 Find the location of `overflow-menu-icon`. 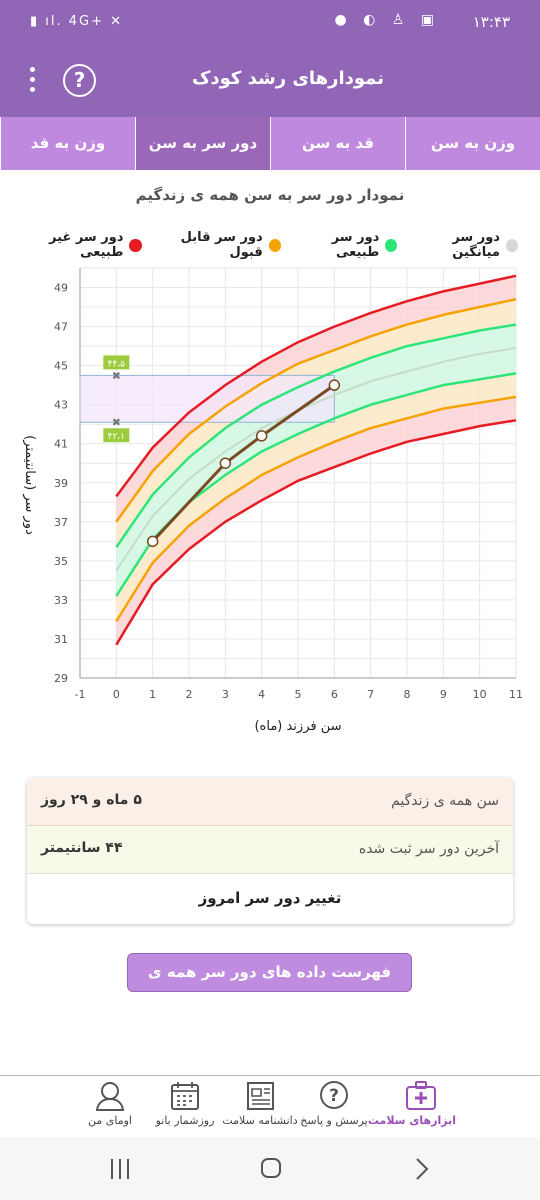

overflow-menu-icon is located at coordinates (32, 82).